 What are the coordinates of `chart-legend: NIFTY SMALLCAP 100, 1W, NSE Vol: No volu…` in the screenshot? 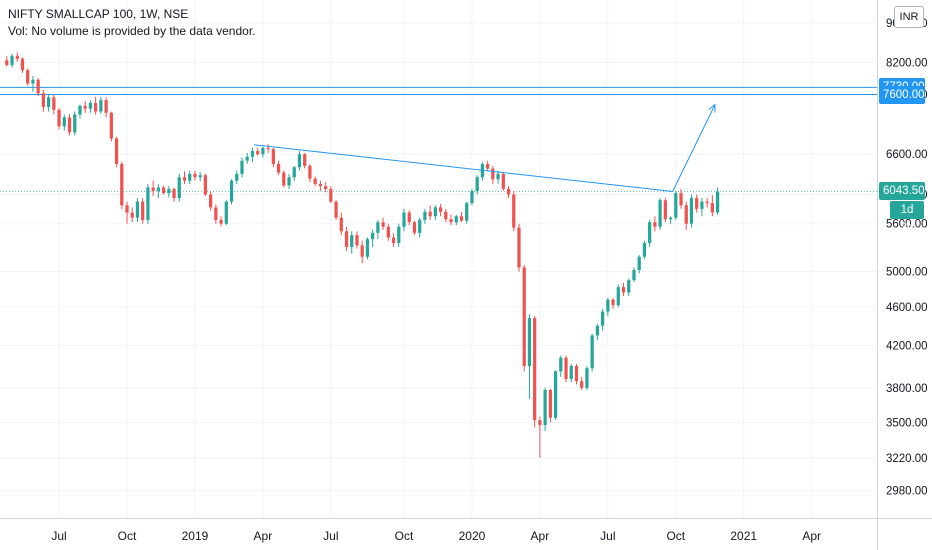 It's located at (131, 23).